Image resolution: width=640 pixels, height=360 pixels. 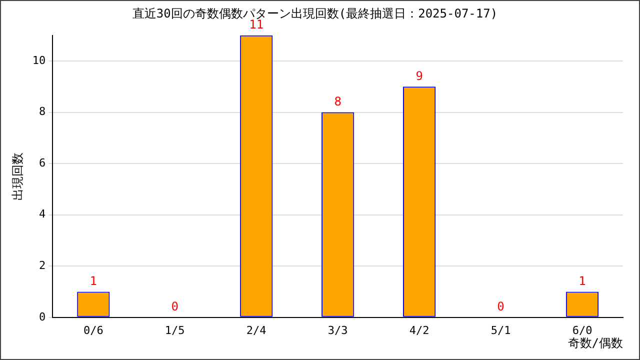 What do you see at coordinates (315, 13) in the screenshot?
I see `chart-title: 直近30回の奇数偶数パターン出現回数(最終抽選日：2025-07-17)` at bounding box center [315, 13].